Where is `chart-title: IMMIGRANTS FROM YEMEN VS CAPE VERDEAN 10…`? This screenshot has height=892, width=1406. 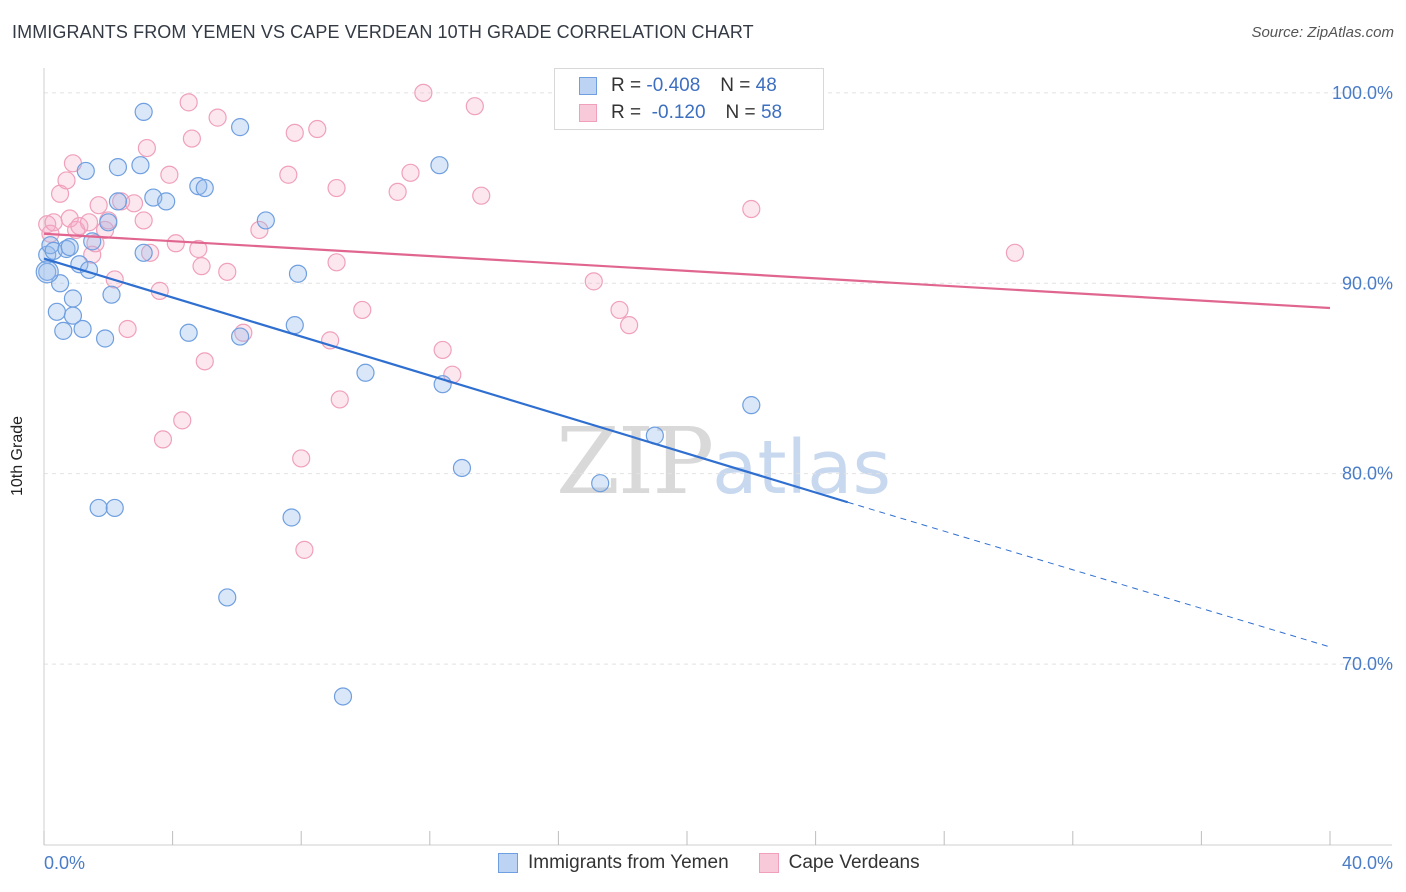 chart-title: IMMIGRANTS FROM YEMEN VS CAPE VERDEAN 10… is located at coordinates (383, 32).